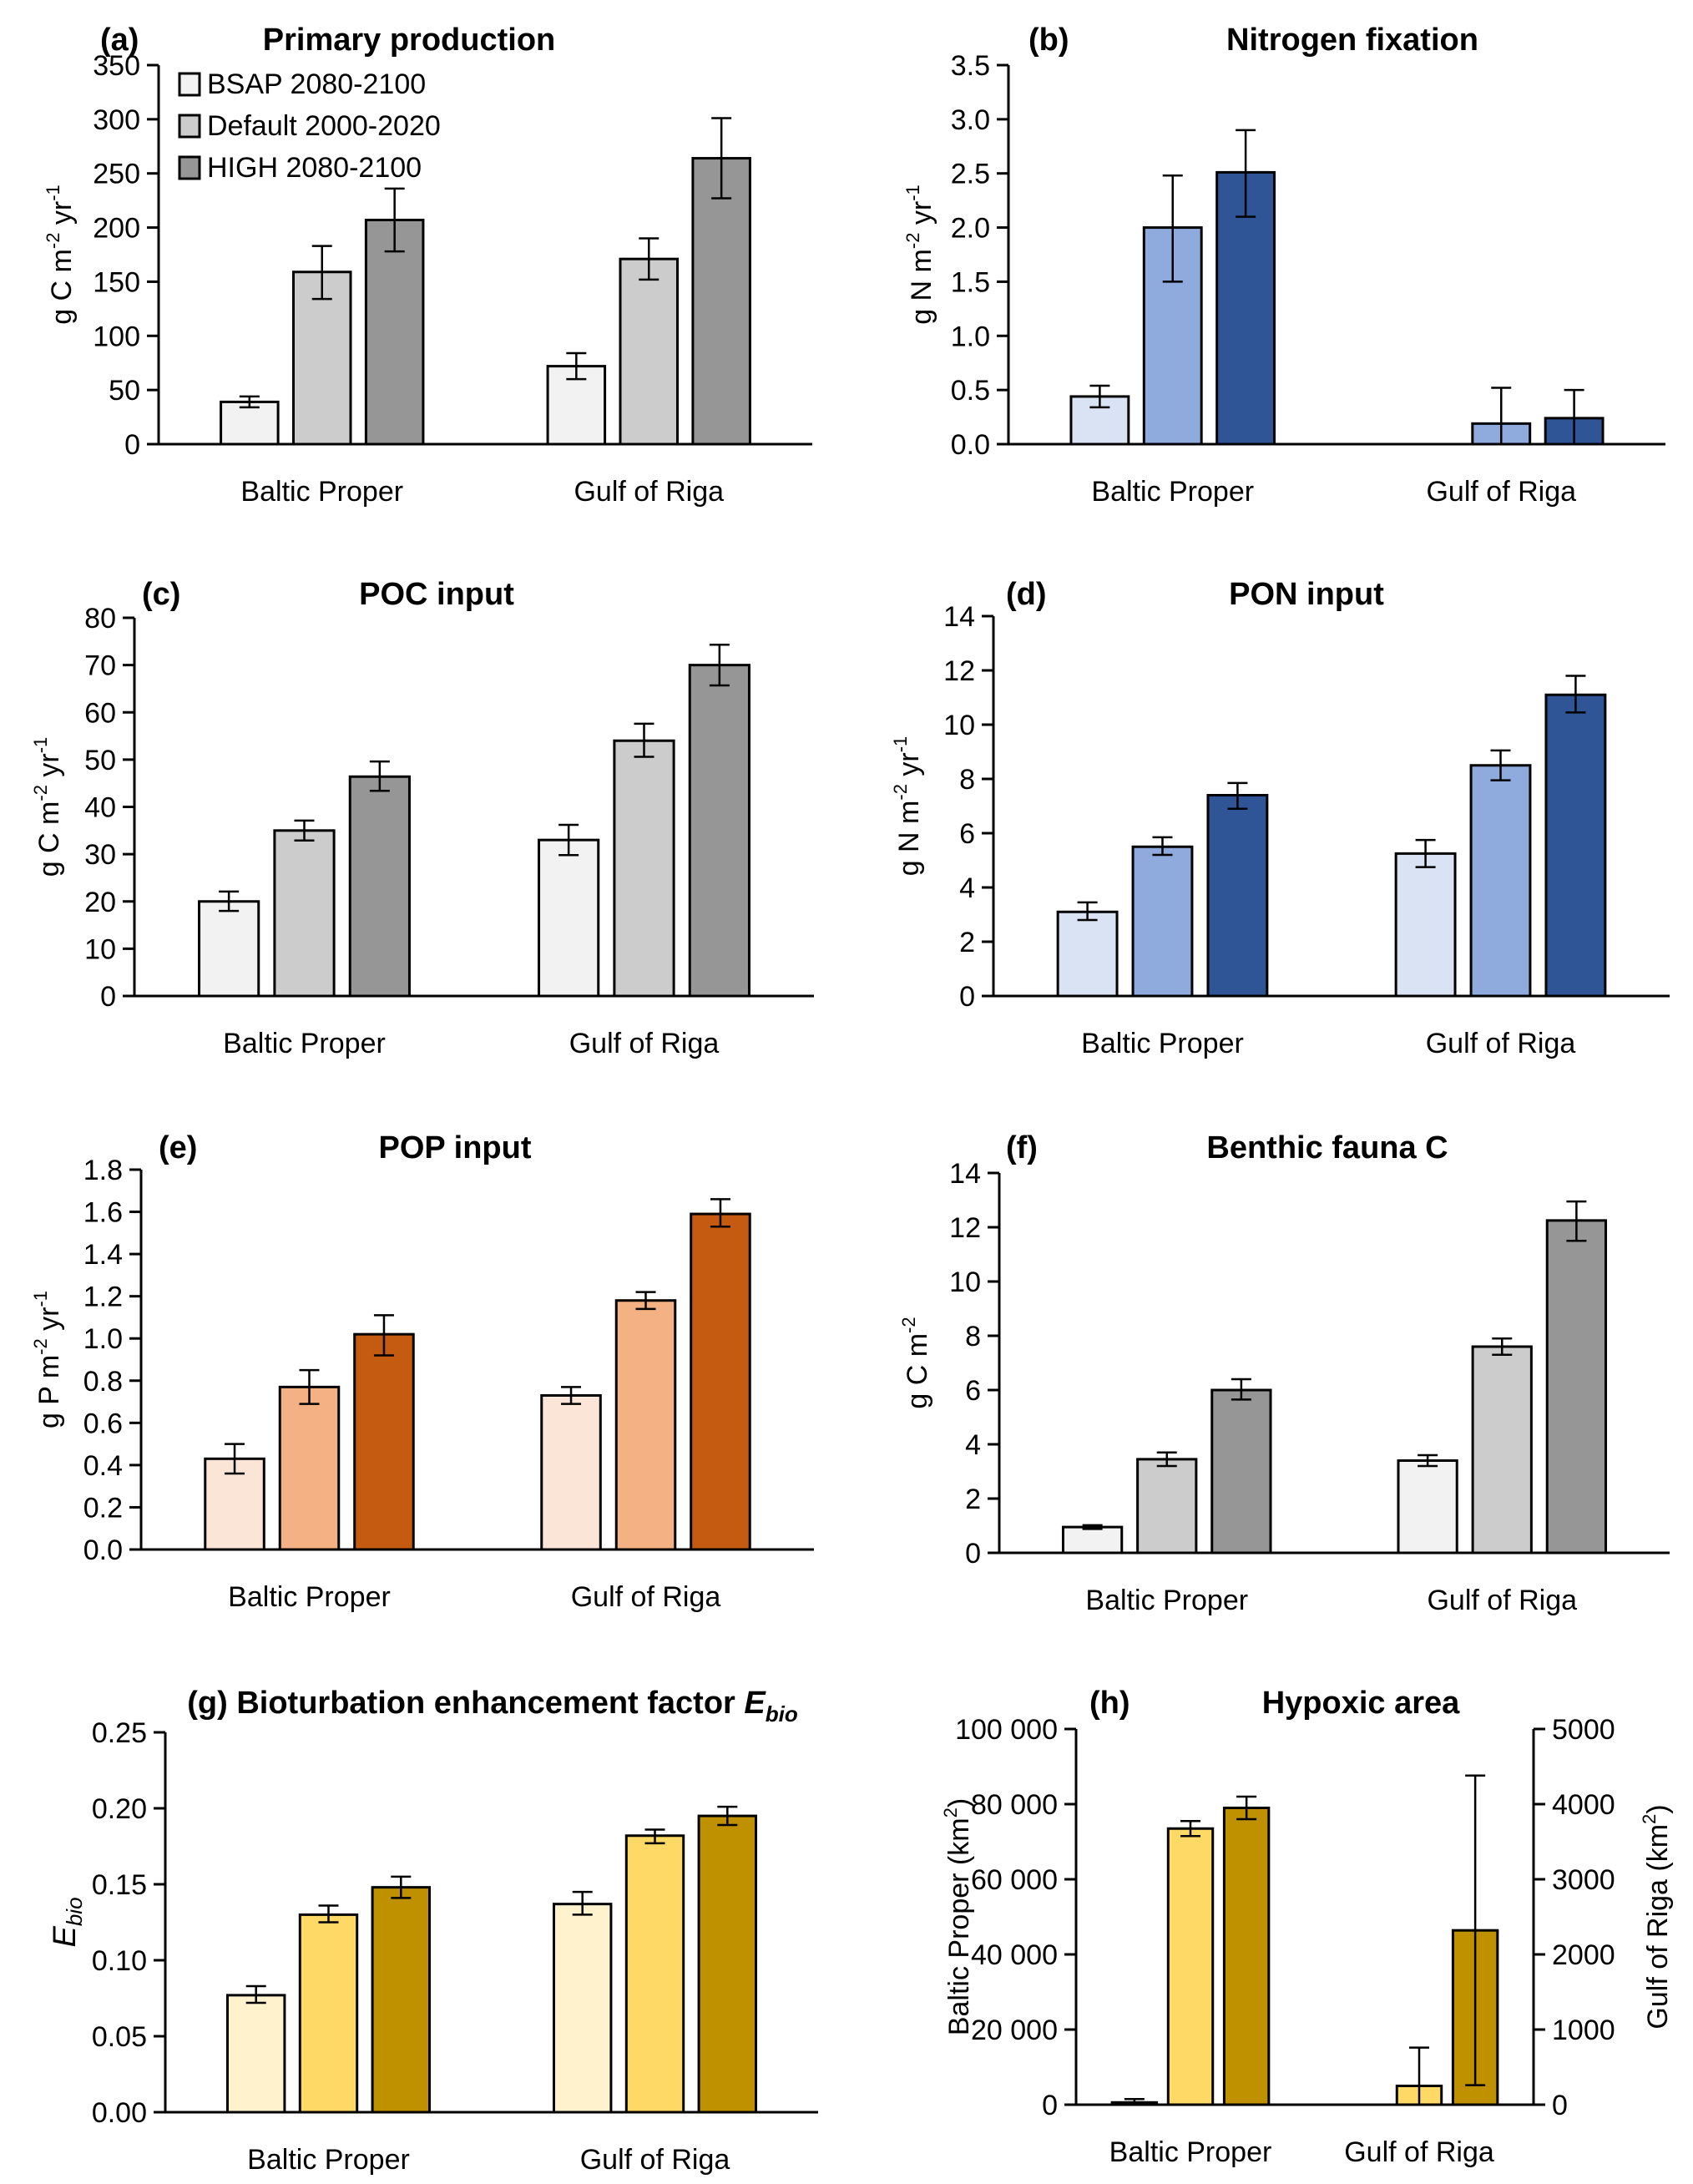  Describe the element at coordinates (921, 287) in the screenshot. I see `y-axis-title-text: g N m` at that location.